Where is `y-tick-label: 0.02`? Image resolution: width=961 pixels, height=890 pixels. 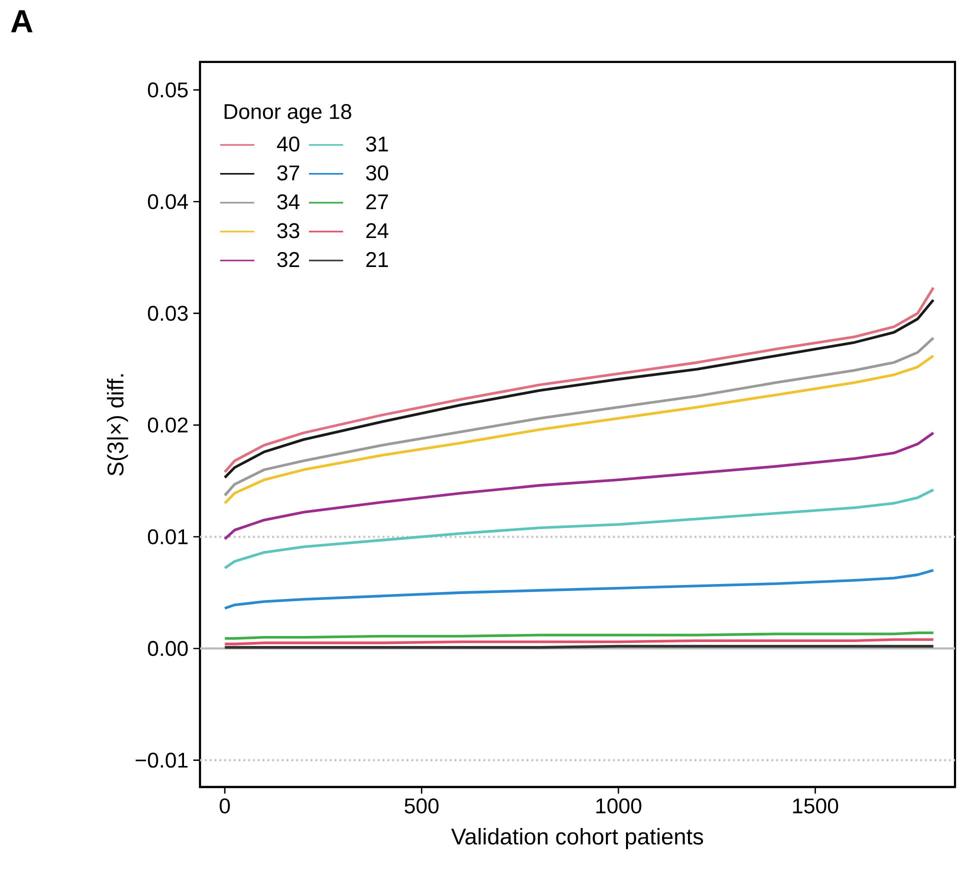 y-tick-label: 0.02 is located at coordinates (168, 425).